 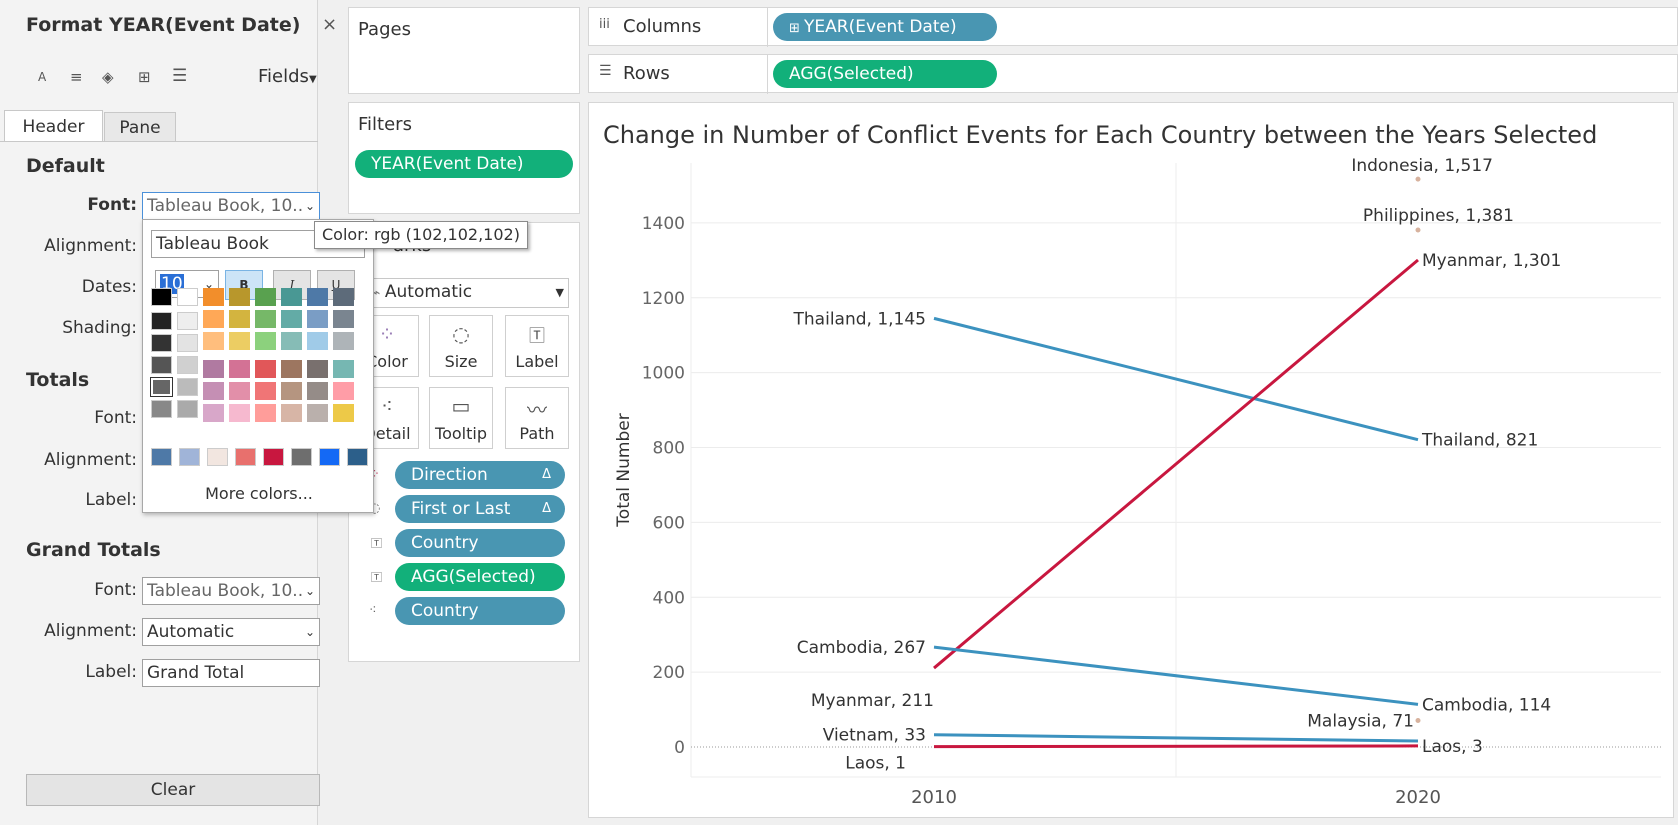 What do you see at coordinates (140, 127) in the screenshot?
I see `tab-pane: Pane` at bounding box center [140, 127].